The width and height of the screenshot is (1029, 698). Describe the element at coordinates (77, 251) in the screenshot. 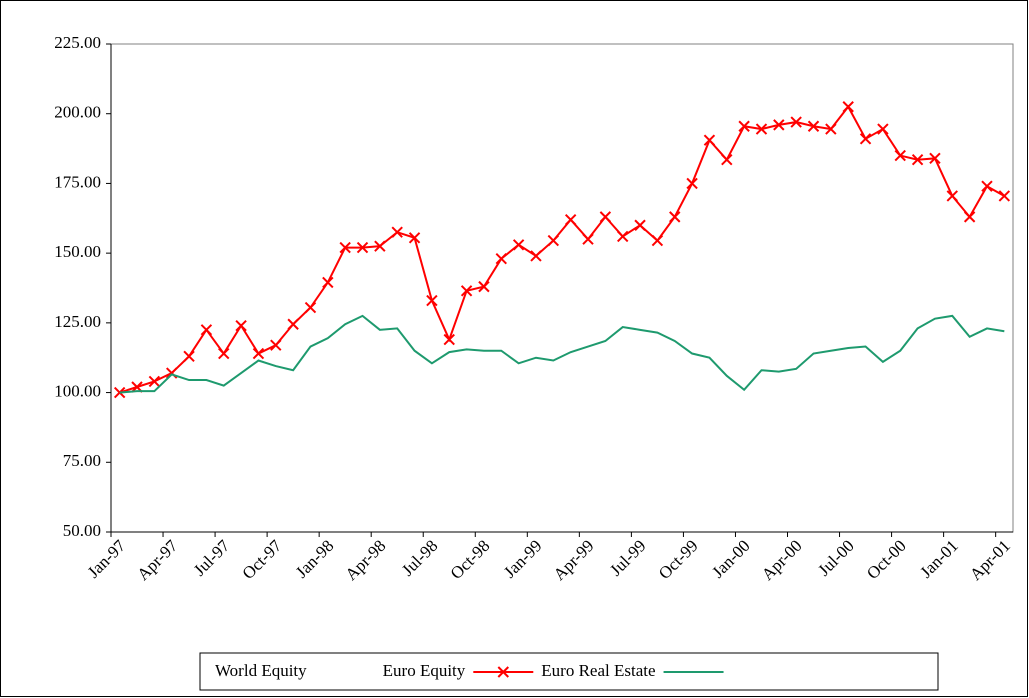

I see `y-tick-label: 150.00` at that location.